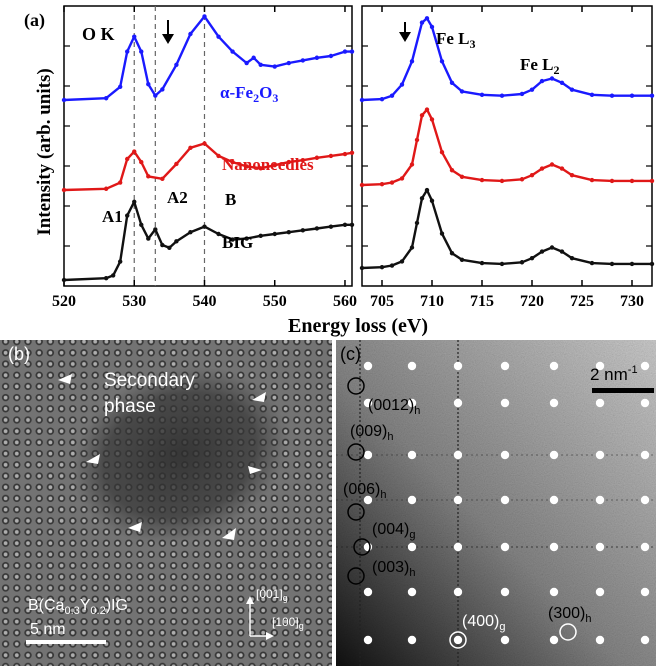 Image resolution: width=656 pixels, height=666 pixels. I want to click on secondary-phase-label-2: phase, so click(130, 406).